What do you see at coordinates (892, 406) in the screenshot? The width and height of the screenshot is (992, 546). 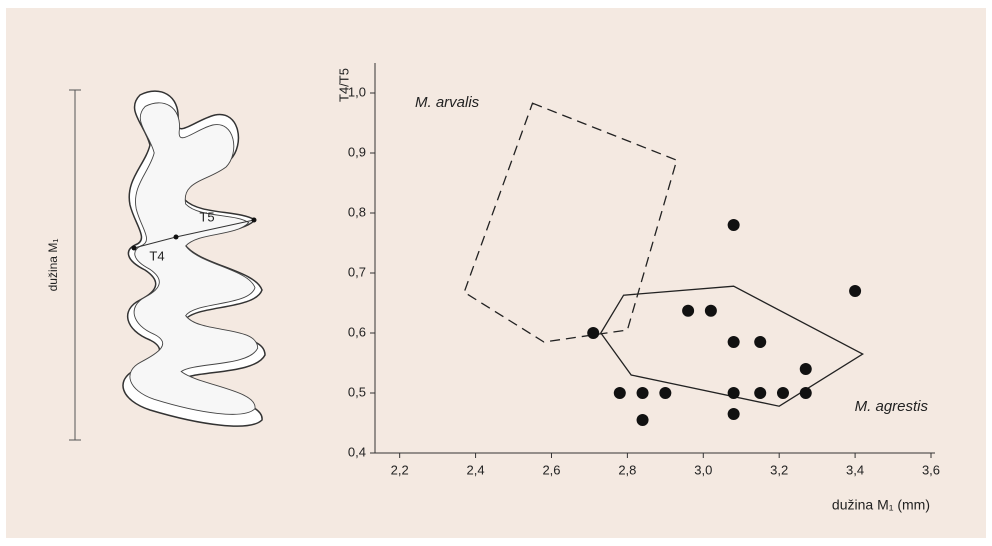 I see `region-label: M. agrestis` at bounding box center [892, 406].